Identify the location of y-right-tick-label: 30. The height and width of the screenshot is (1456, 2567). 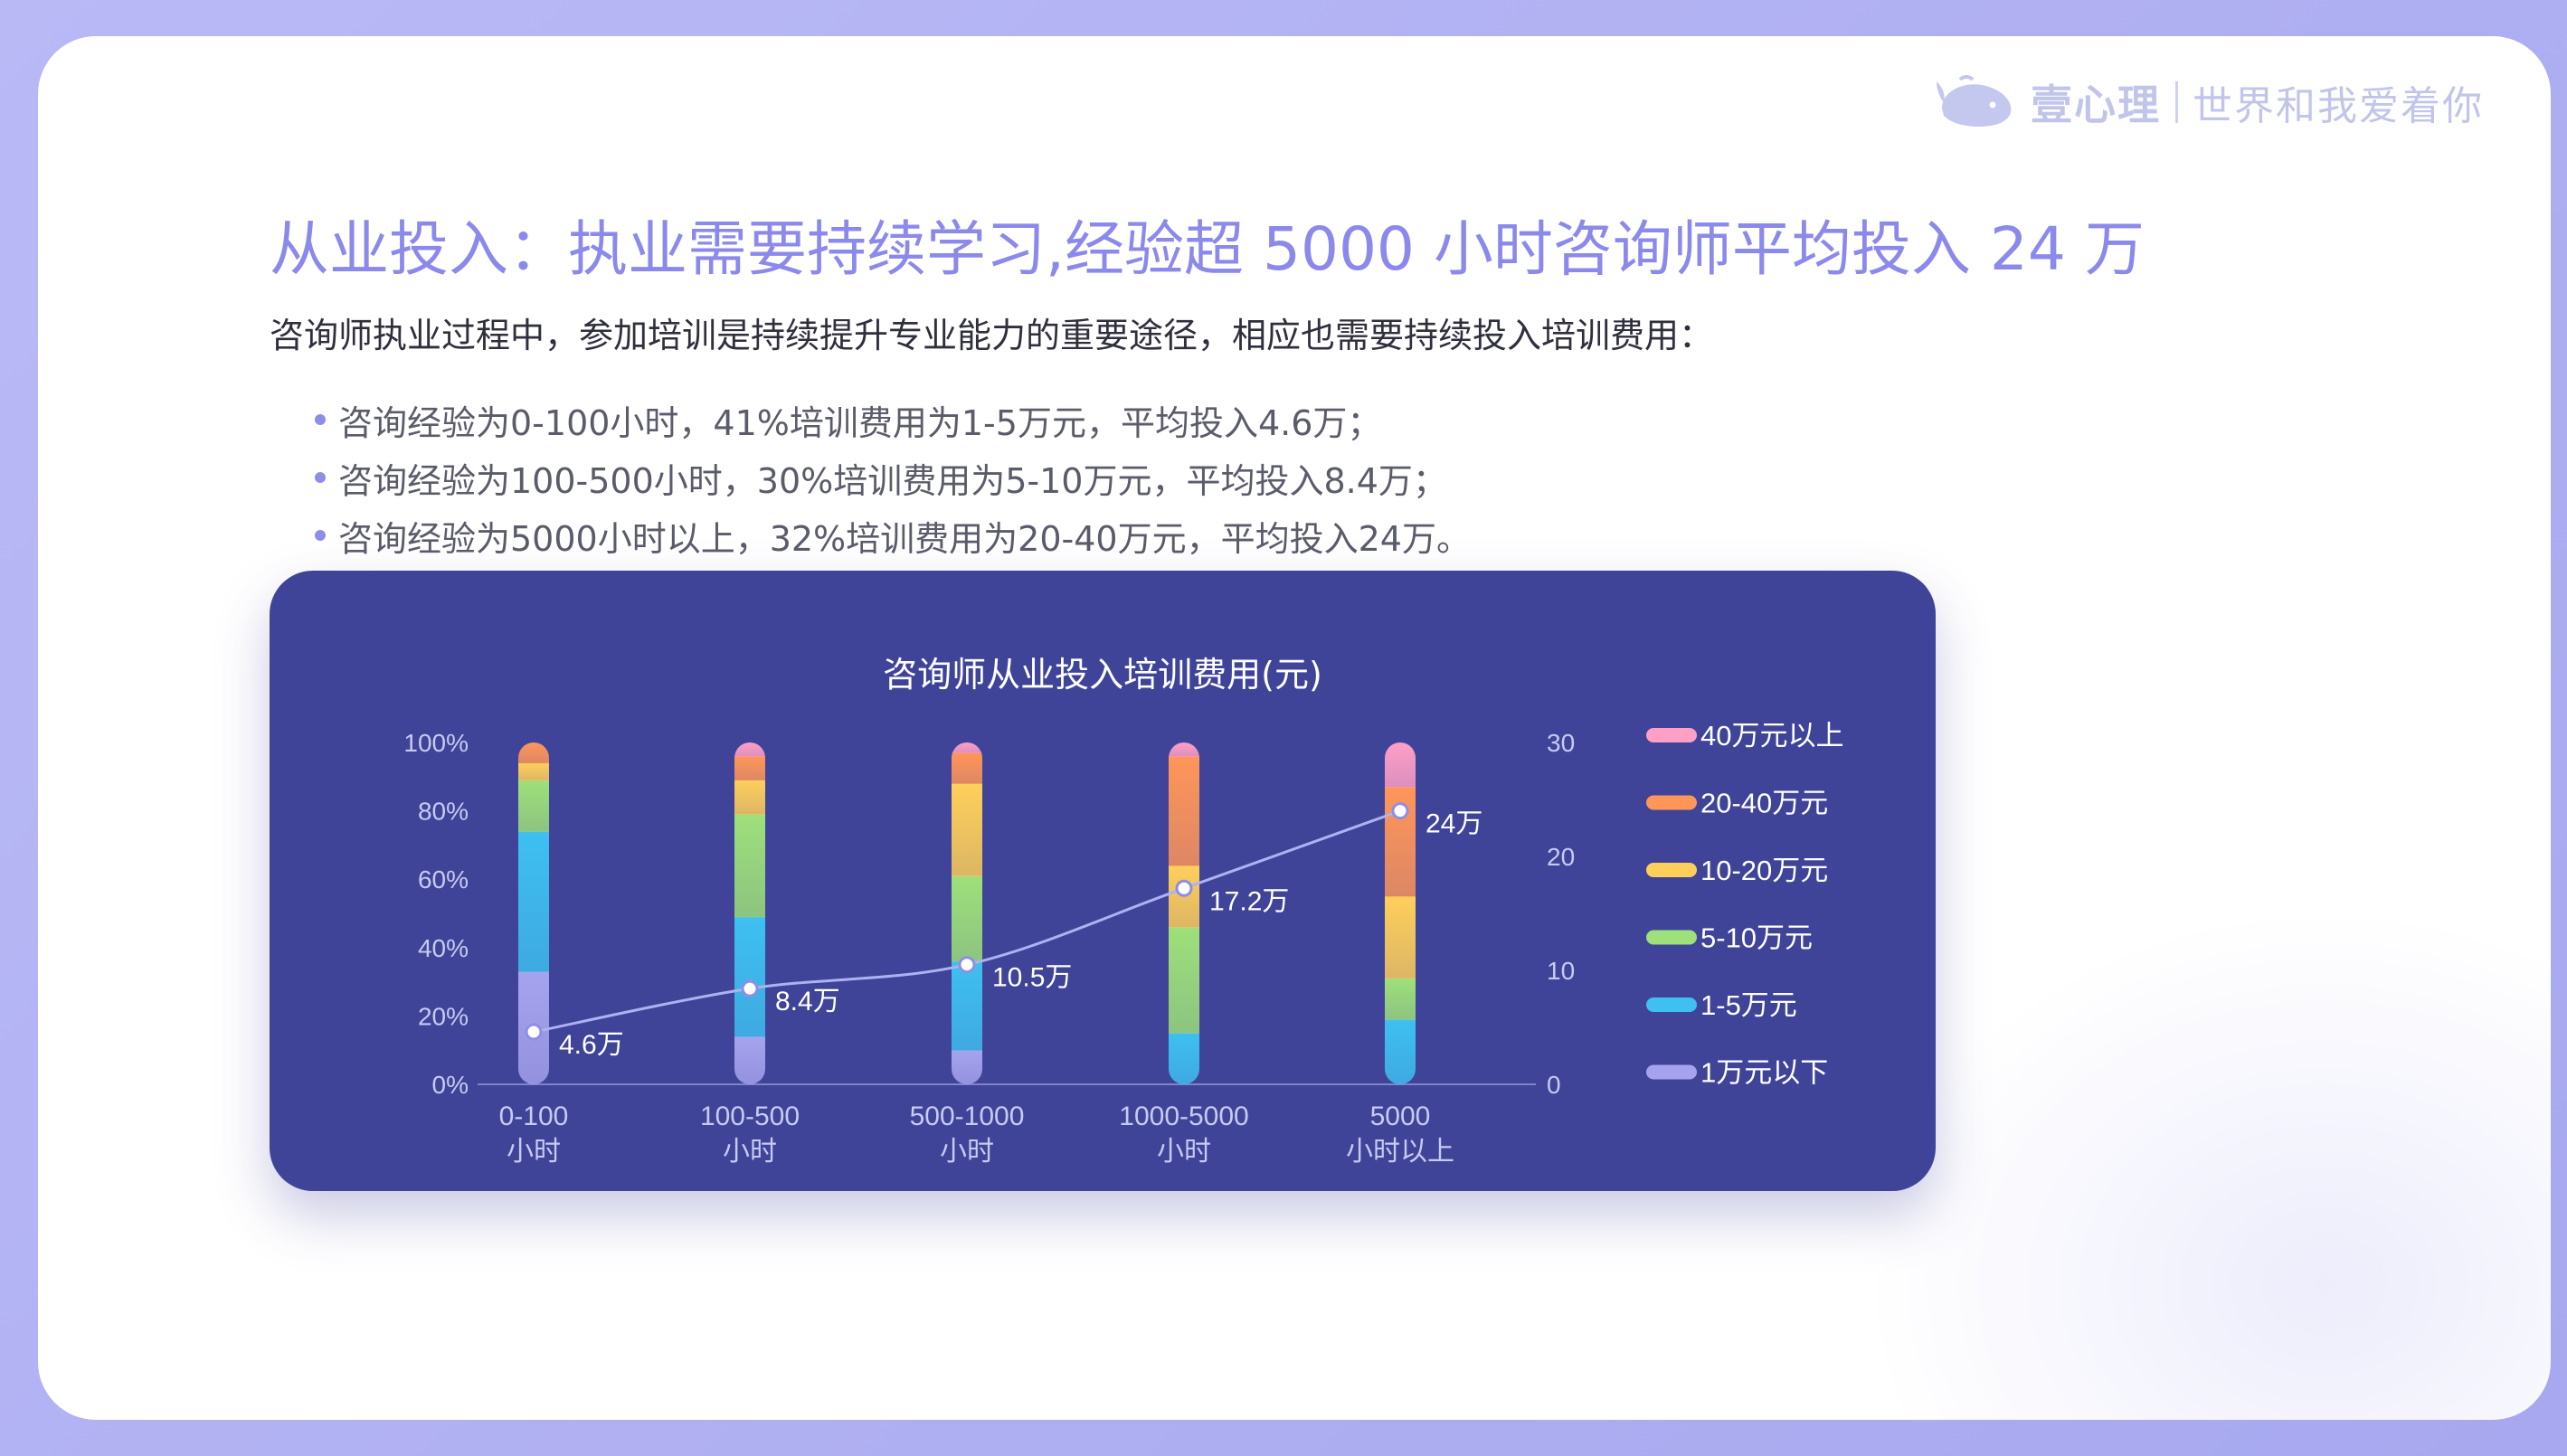
(1561, 743).